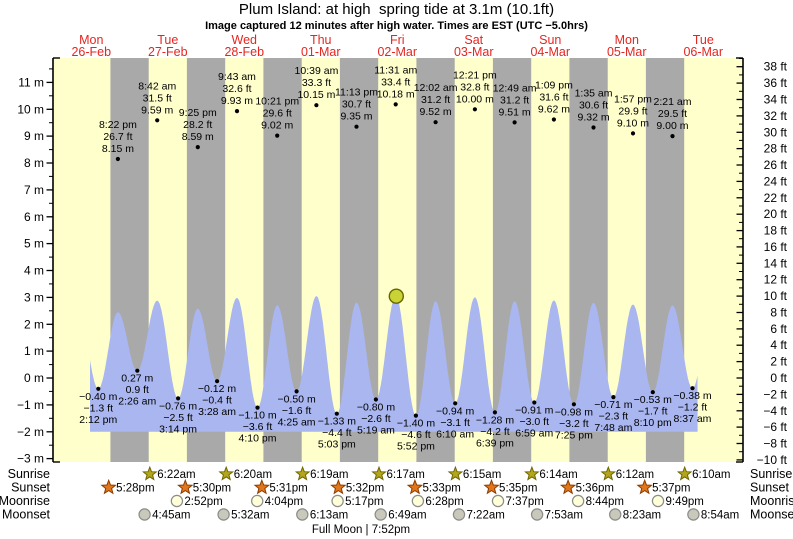  What do you see at coordinates (474, 52) in the screenshot?
I see `day-label-date: 03-Mar` at bounding box center [474, 52].